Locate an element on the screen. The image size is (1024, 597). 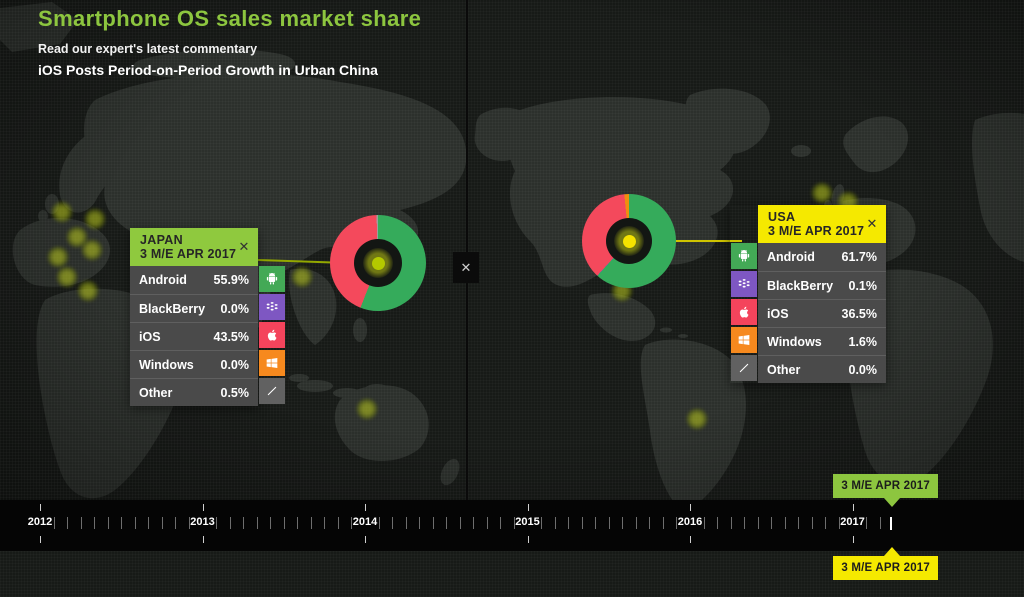
os-share-value: 0.5% is located at coordinates (235, 392).